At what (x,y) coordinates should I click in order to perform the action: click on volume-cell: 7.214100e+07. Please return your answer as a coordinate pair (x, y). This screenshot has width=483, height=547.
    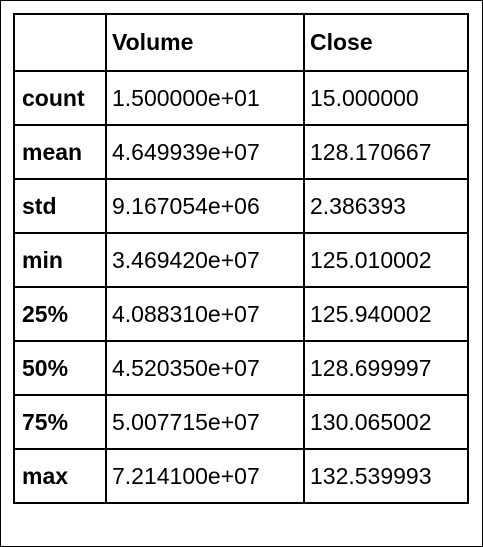
    Looking at the image, I should click on (205, 476).